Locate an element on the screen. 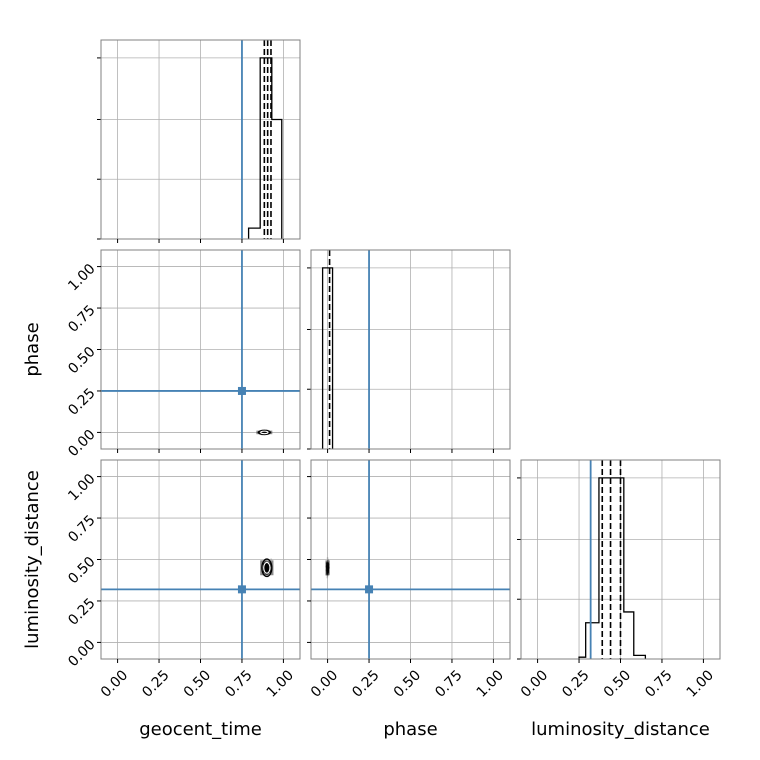 The height and width of the screenshot is (760, 760). panel-phase-geocent_time: 0.00 0.25 0.50 0.75 1.00 phase is located at coordinates (161, 354).